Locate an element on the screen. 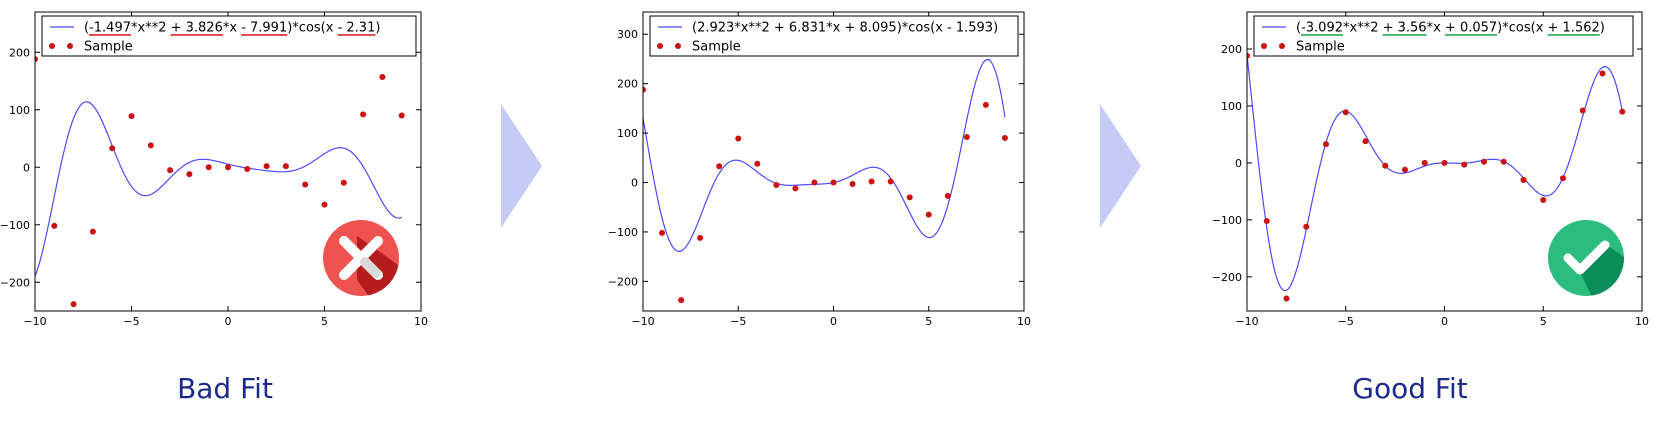  x-icon is located at coordinates (361, 258).